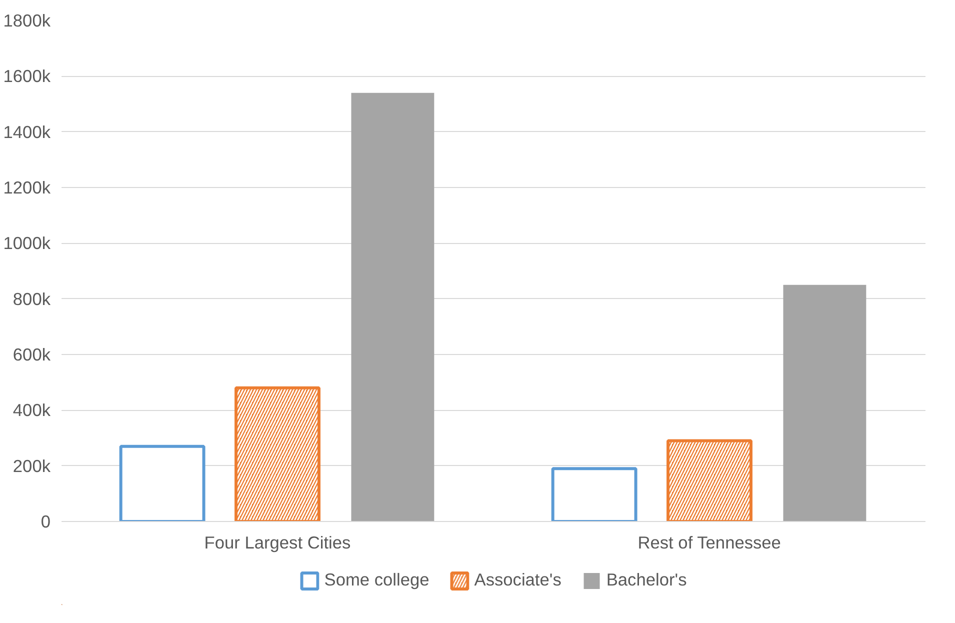 Image resolution: width=955 pixels, height=623 pixels. What do you see at coordinates (709, 542) in the screenshot?
I see `x-tick-label: Rest of Tennessee` at bounding box center [709, 542].